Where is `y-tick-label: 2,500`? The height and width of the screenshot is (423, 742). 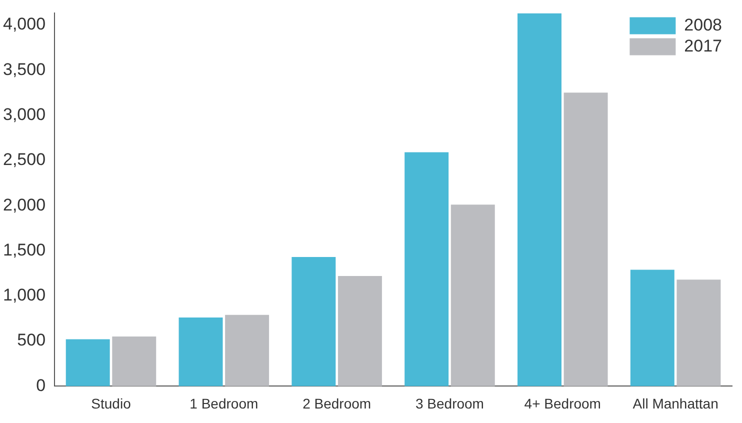
y-tick-label: 2,500 is located at coordinates (24, 160).